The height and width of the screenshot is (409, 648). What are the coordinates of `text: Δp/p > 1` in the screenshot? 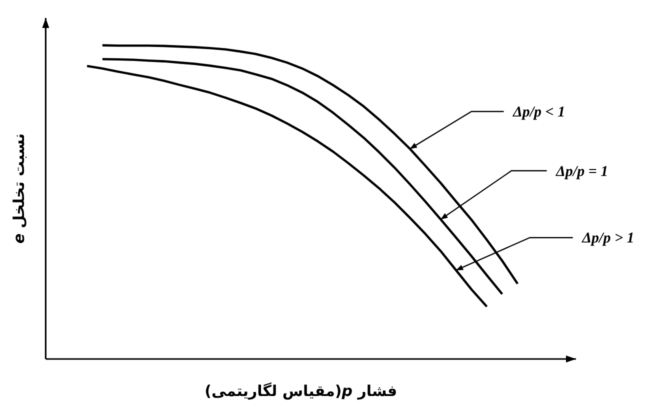 It's located at (607, 238).